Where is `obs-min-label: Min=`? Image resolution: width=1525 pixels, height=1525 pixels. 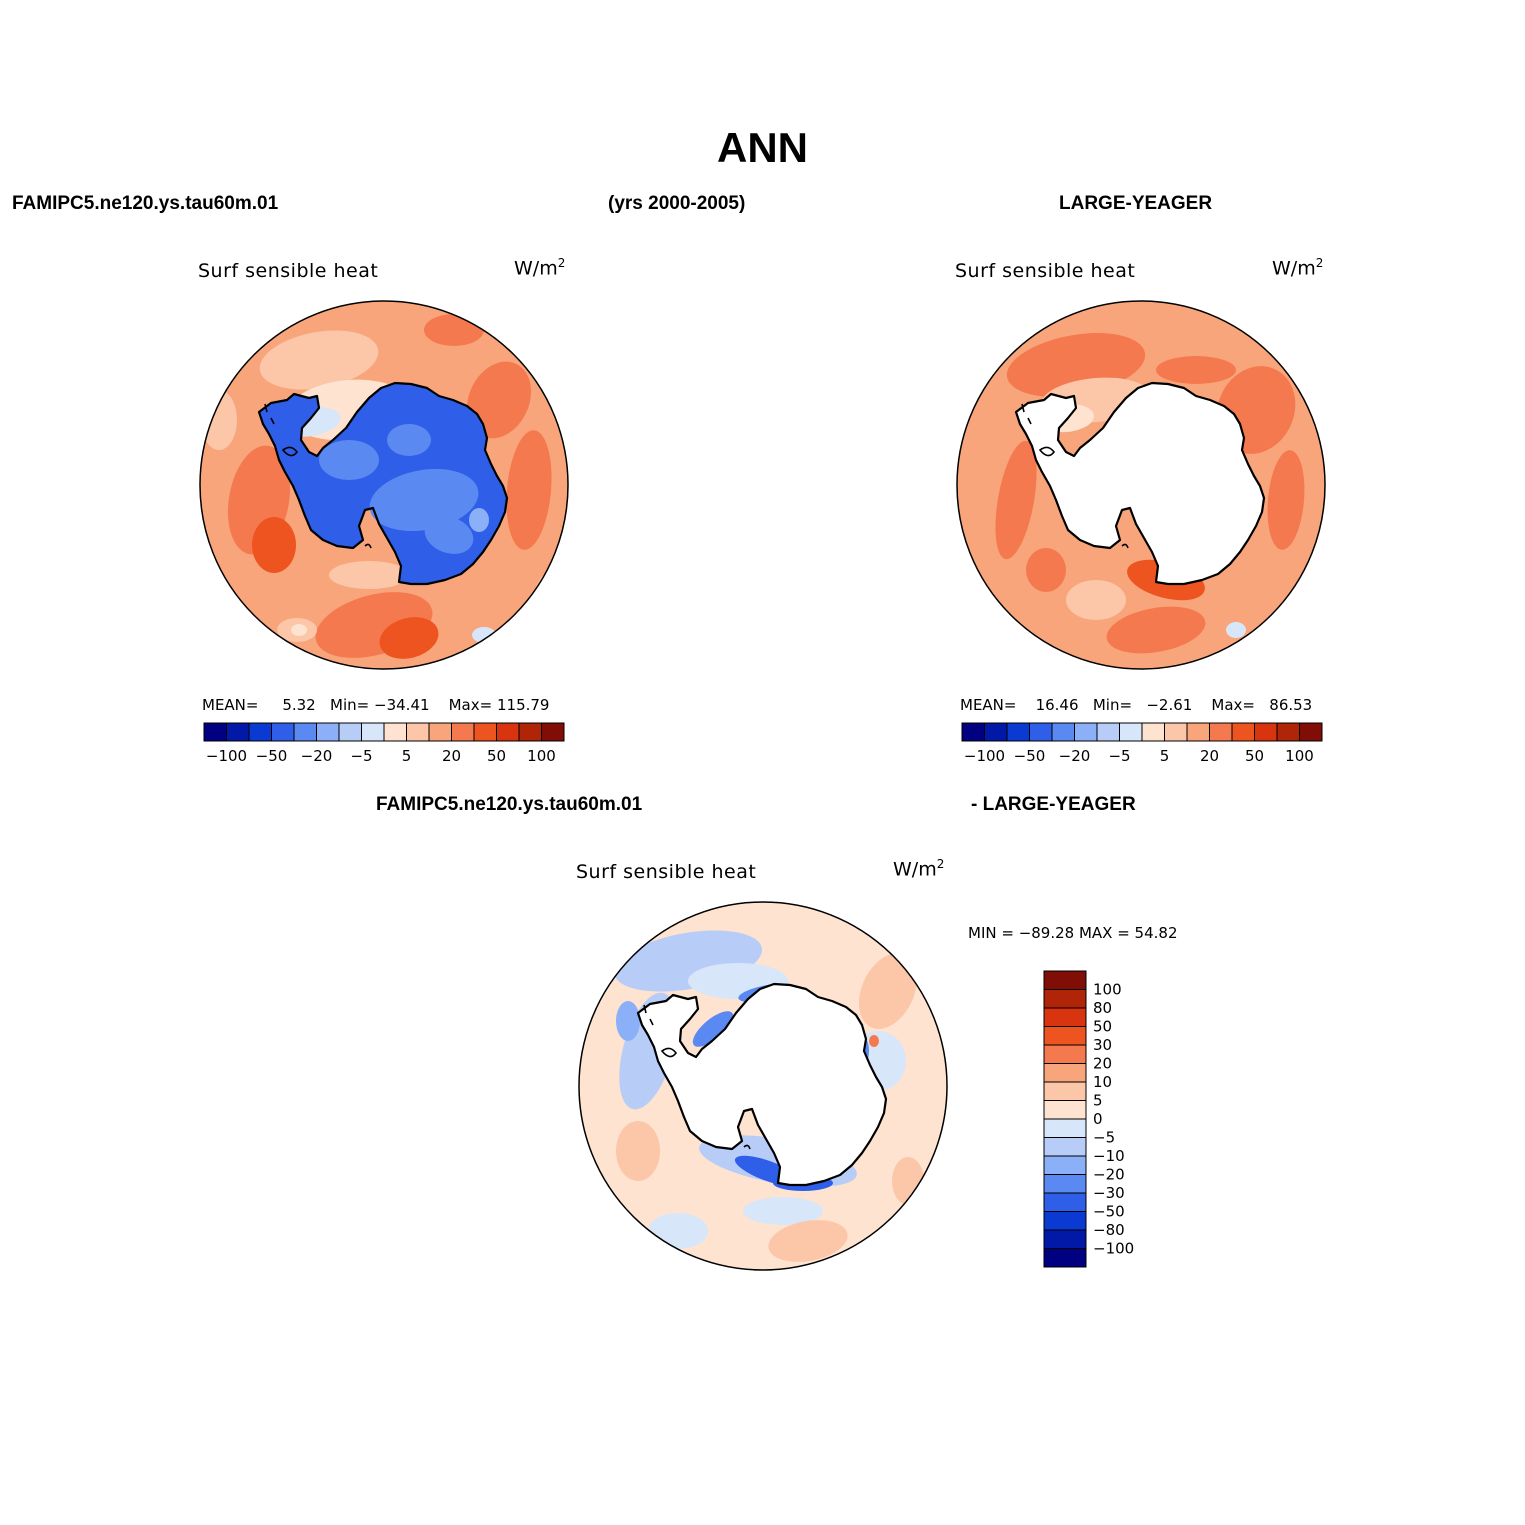 obs-min-label: Min= is located at coordinates (1112, 705).